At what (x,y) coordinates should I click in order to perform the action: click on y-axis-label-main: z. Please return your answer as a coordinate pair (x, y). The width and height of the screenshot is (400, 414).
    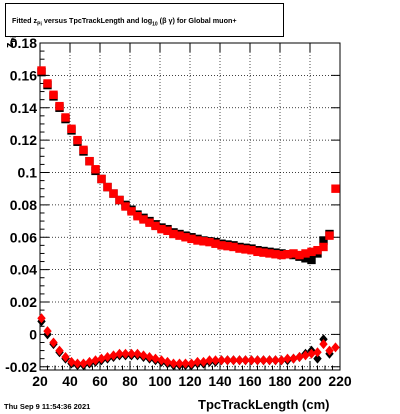
    Looking at the image, I should click on (10, 45).